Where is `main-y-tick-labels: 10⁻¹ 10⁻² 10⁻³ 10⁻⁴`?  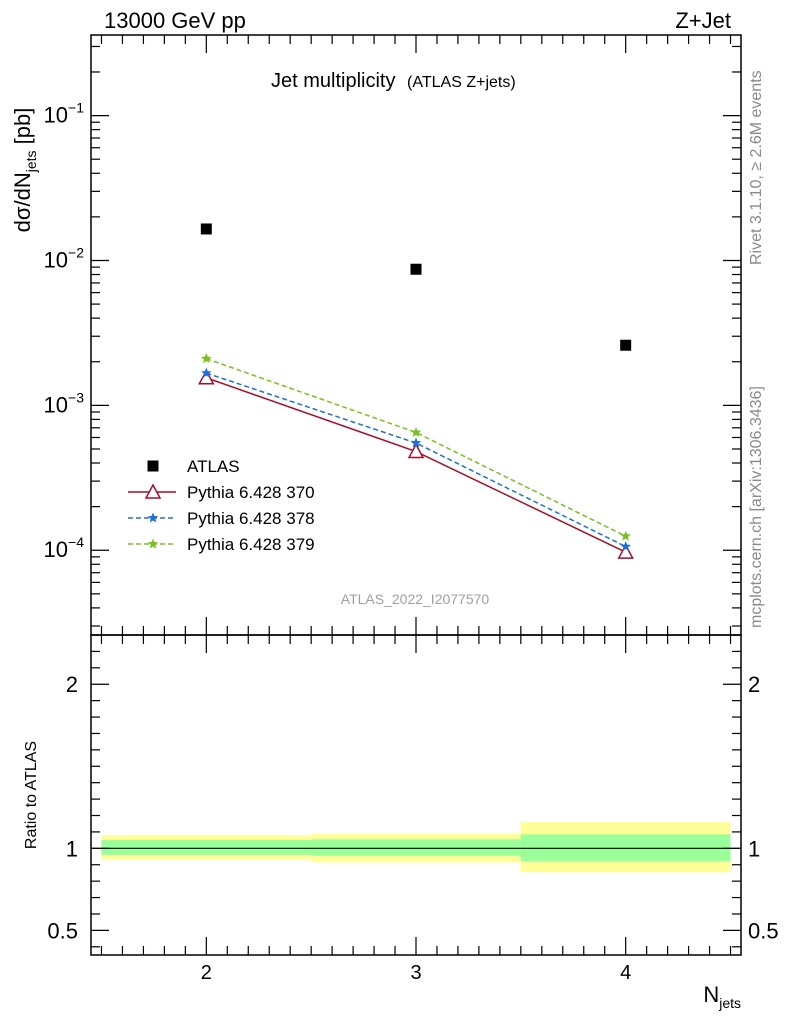 main-y-tick-labels: 10⁻¹ 10⁻² 10⁻³ 10⁻⁴ is located at coordinates (64, 331).